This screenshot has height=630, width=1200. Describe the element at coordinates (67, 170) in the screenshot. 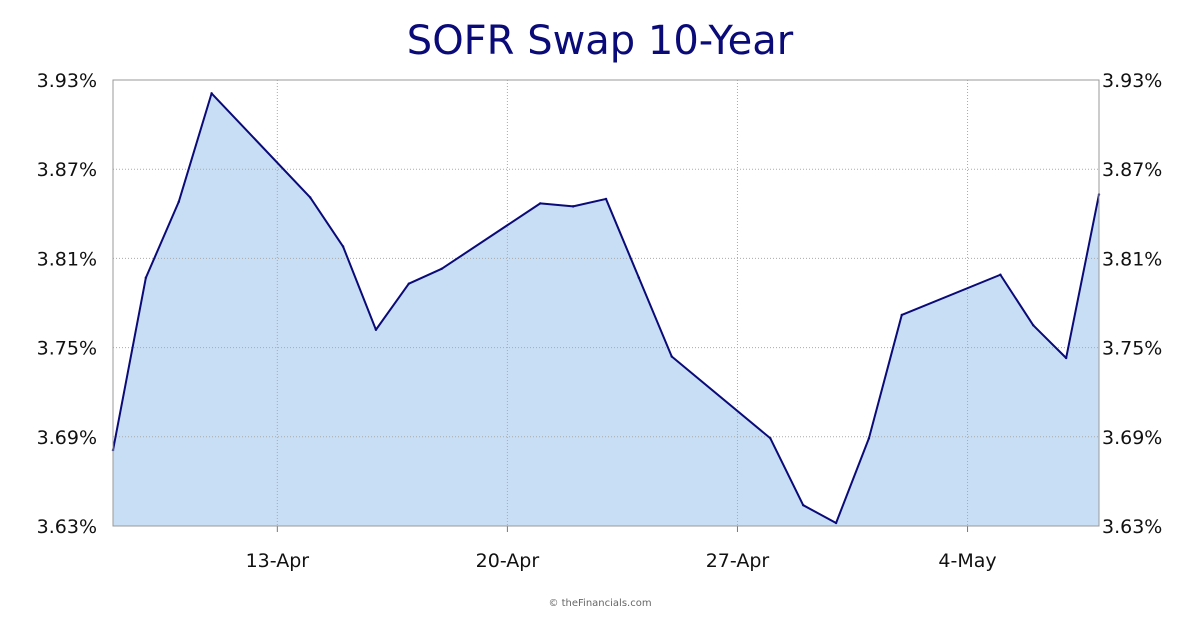

I see `y-tick-label-left: 3.87%` at that location.